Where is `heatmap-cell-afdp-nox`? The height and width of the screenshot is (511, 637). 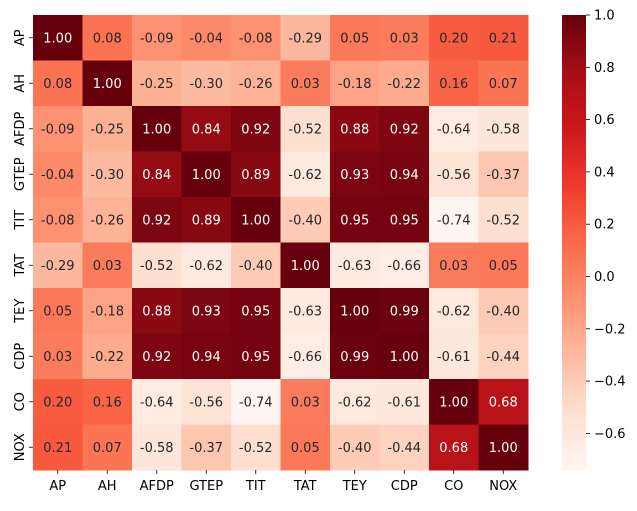
heatmap-cell-afdp-nox is located at coordinates (503, 129).